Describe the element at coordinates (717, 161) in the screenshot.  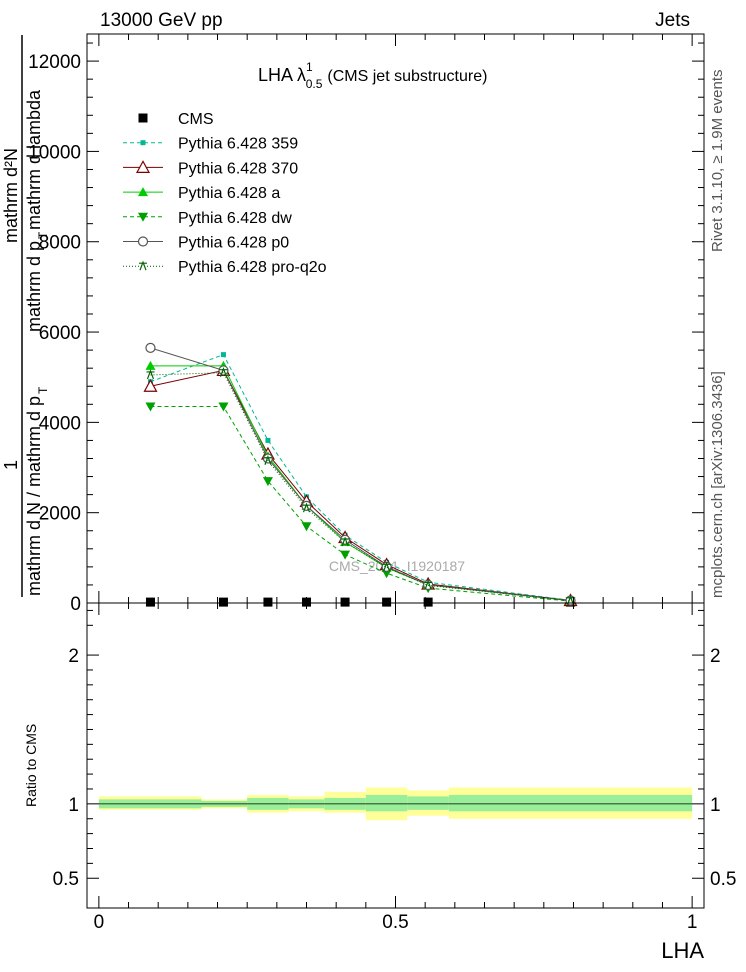
I see `rivet-label: Rivet 3.1.10, ≥ 1.9M events` at that location.